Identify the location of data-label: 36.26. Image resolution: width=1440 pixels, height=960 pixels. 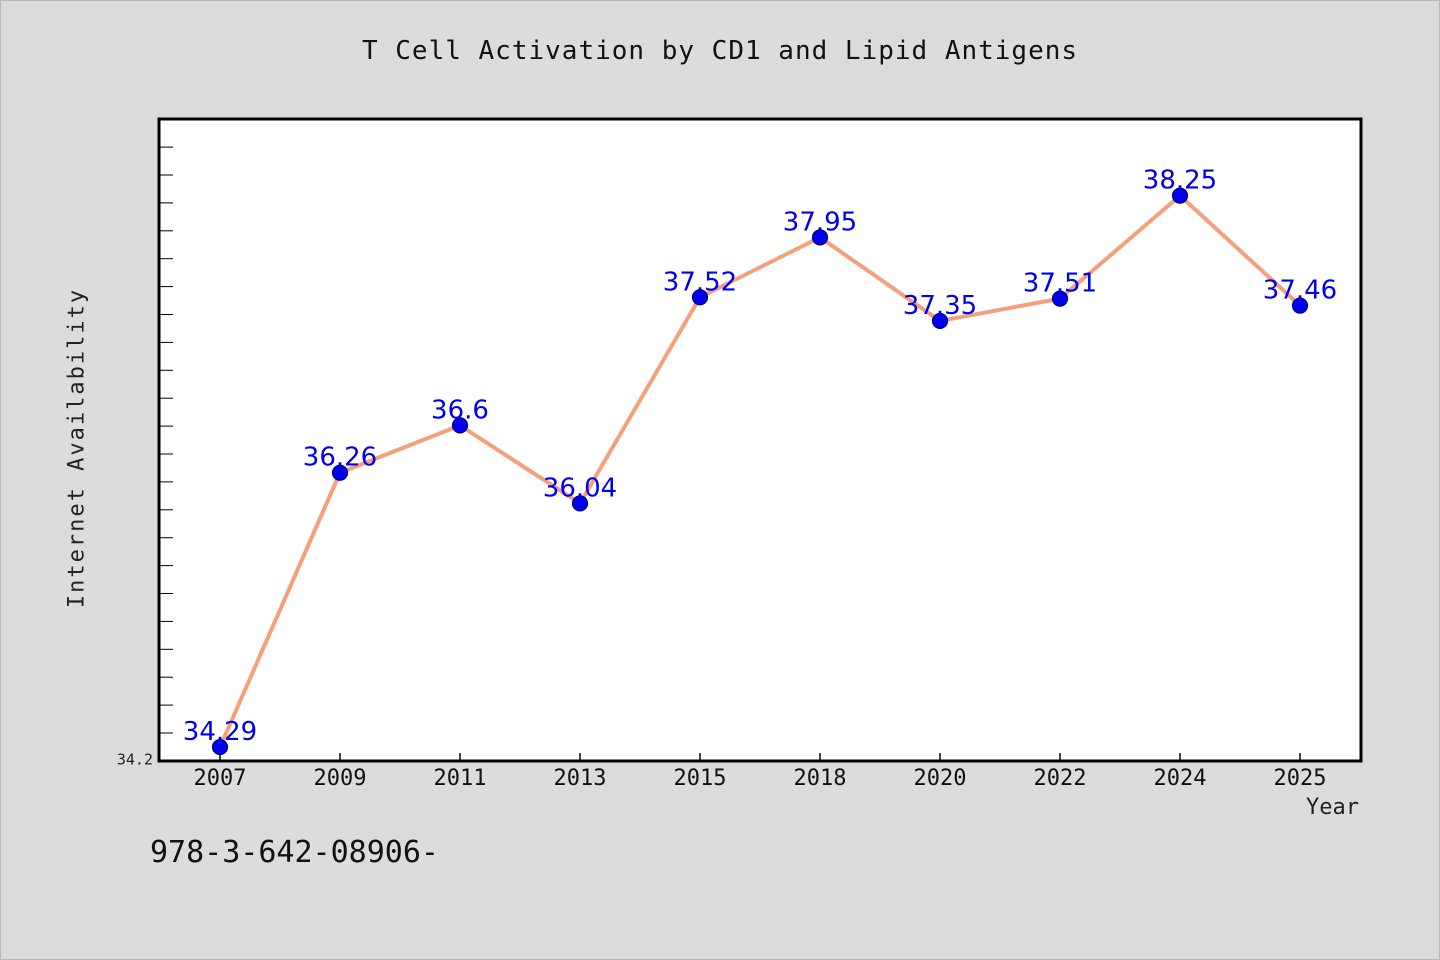
(340, 458).